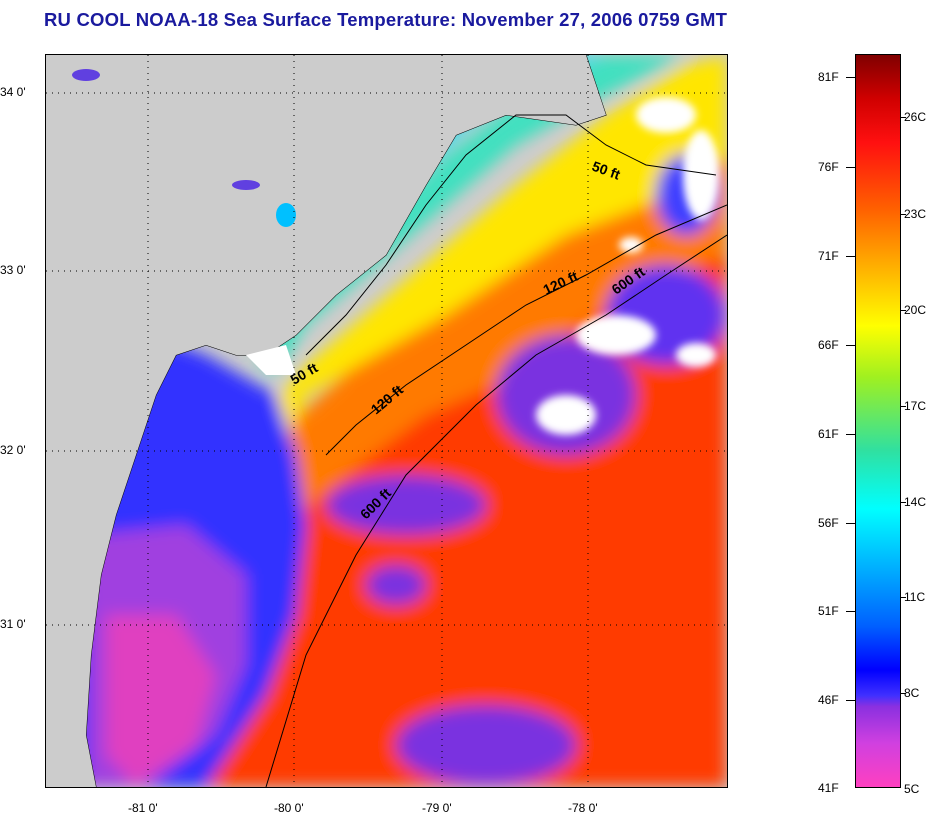 The image size is (928, 817). What do you see at coordinates (511, 235) in the screenshot?
I see `isobath-50ft` at bounding box center [511, 235].